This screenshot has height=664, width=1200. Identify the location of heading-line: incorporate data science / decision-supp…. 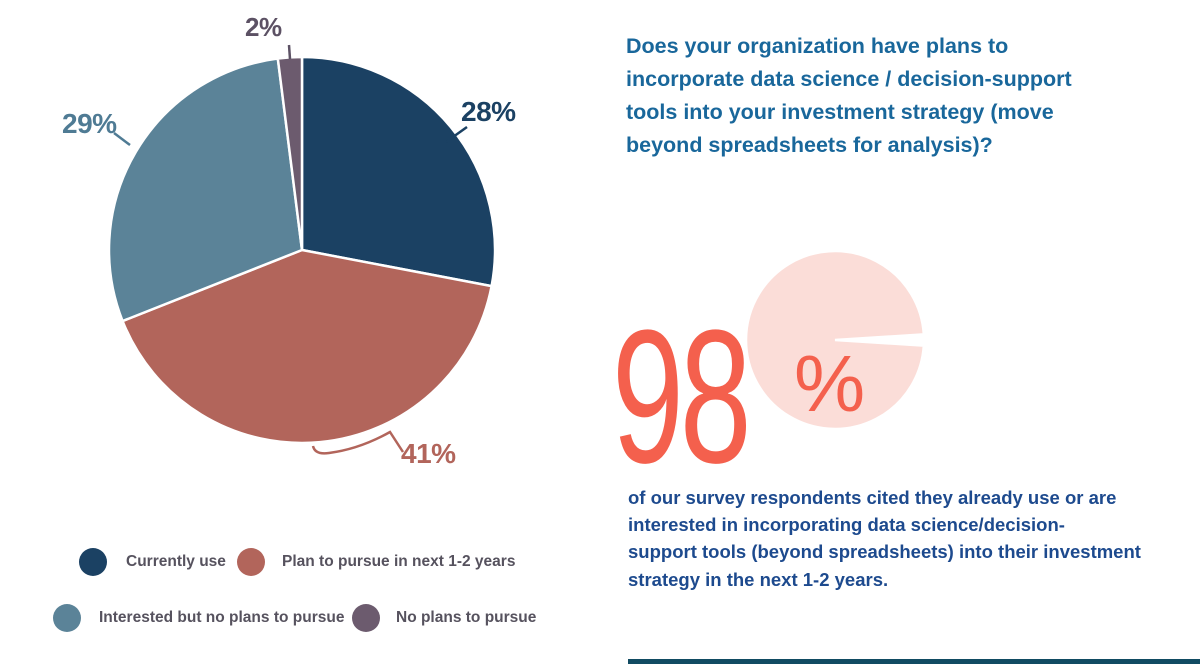
(849, 79).